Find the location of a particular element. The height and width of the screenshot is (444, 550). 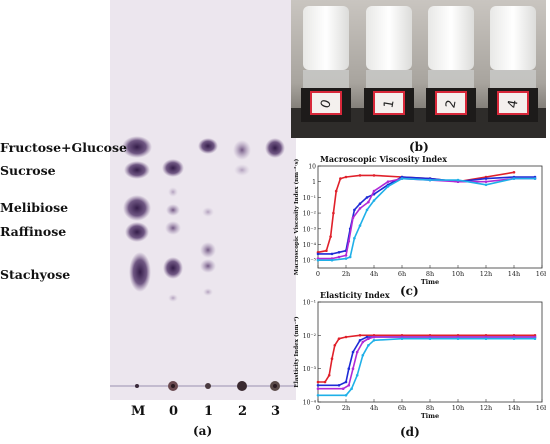

elasticity-frame is located at coordinates (430, 352).